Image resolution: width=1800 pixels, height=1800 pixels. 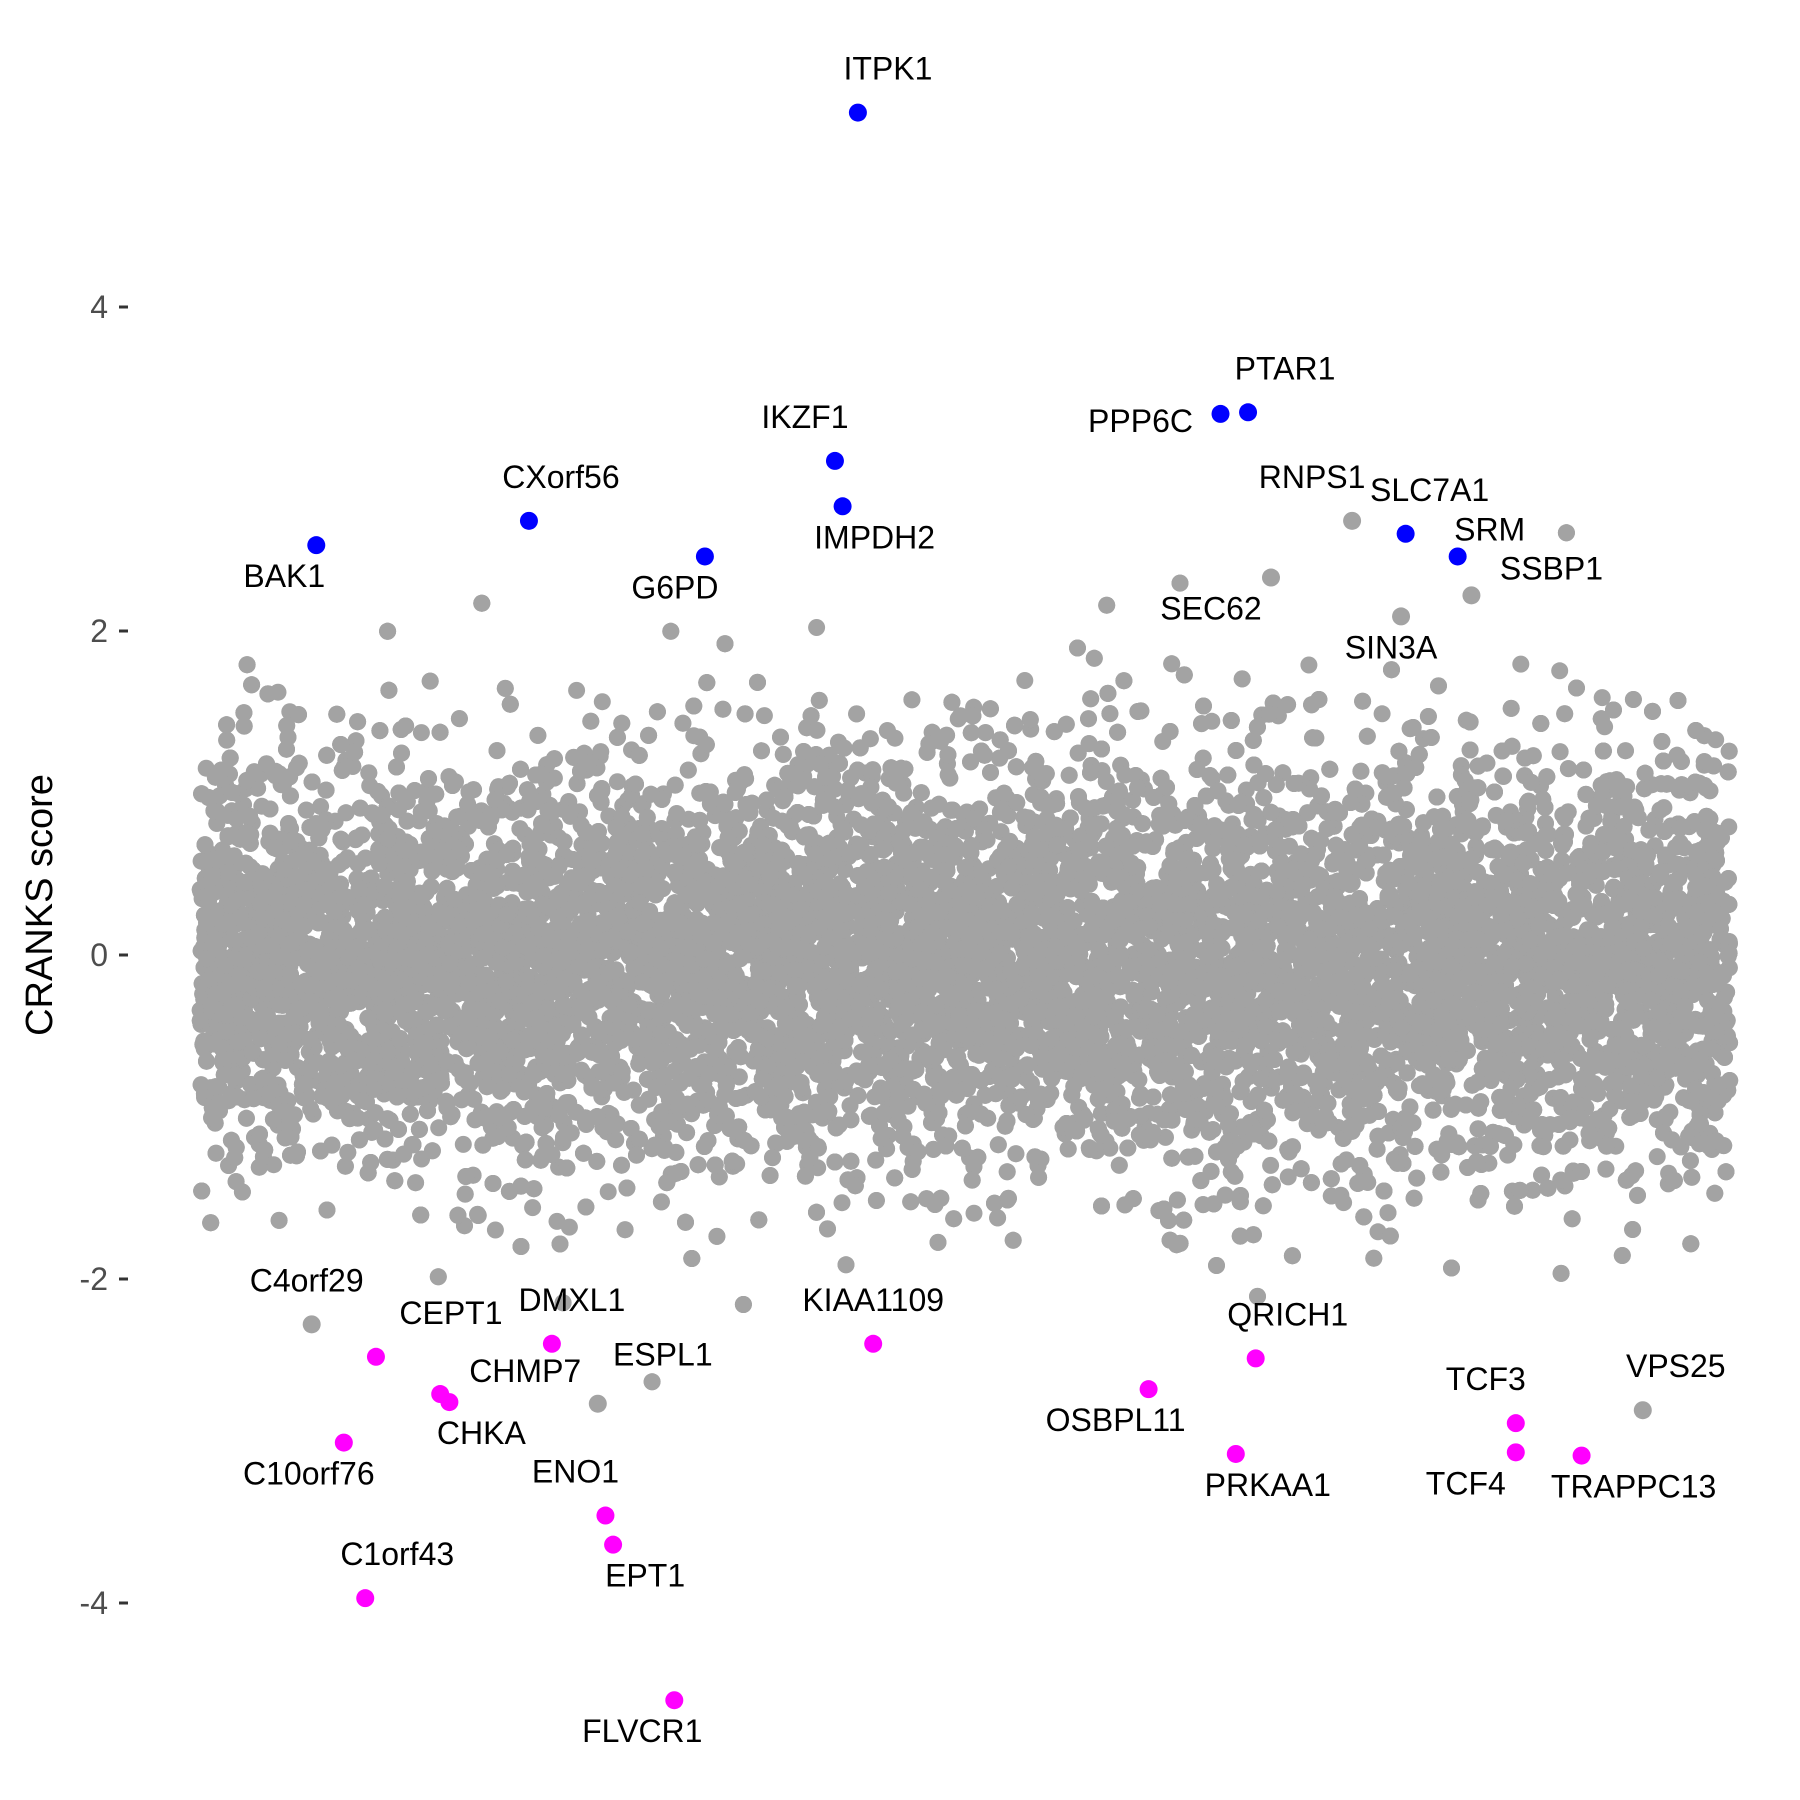 I want to click on y-tick-label: -2, so click(x=94, y=1279).